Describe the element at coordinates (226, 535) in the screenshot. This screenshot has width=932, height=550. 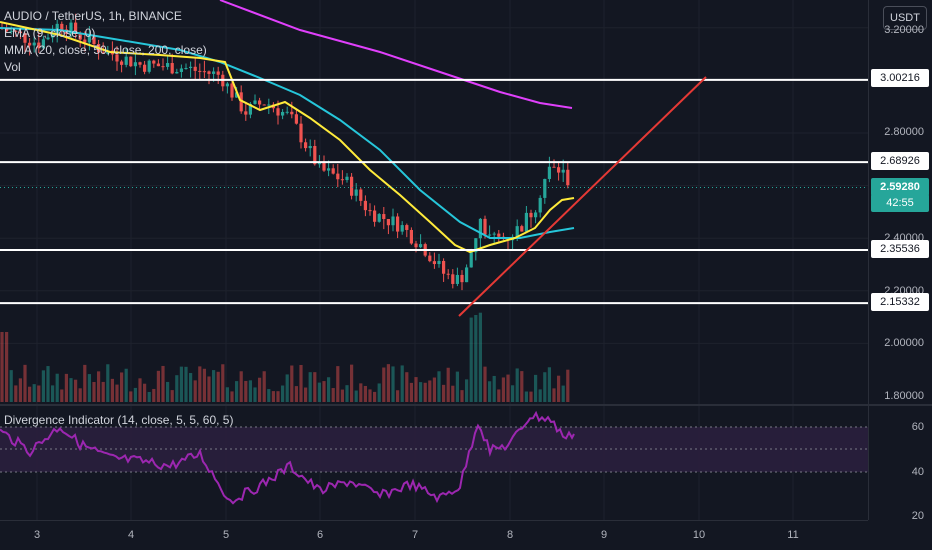
I see `time-tick: 5` at that location.